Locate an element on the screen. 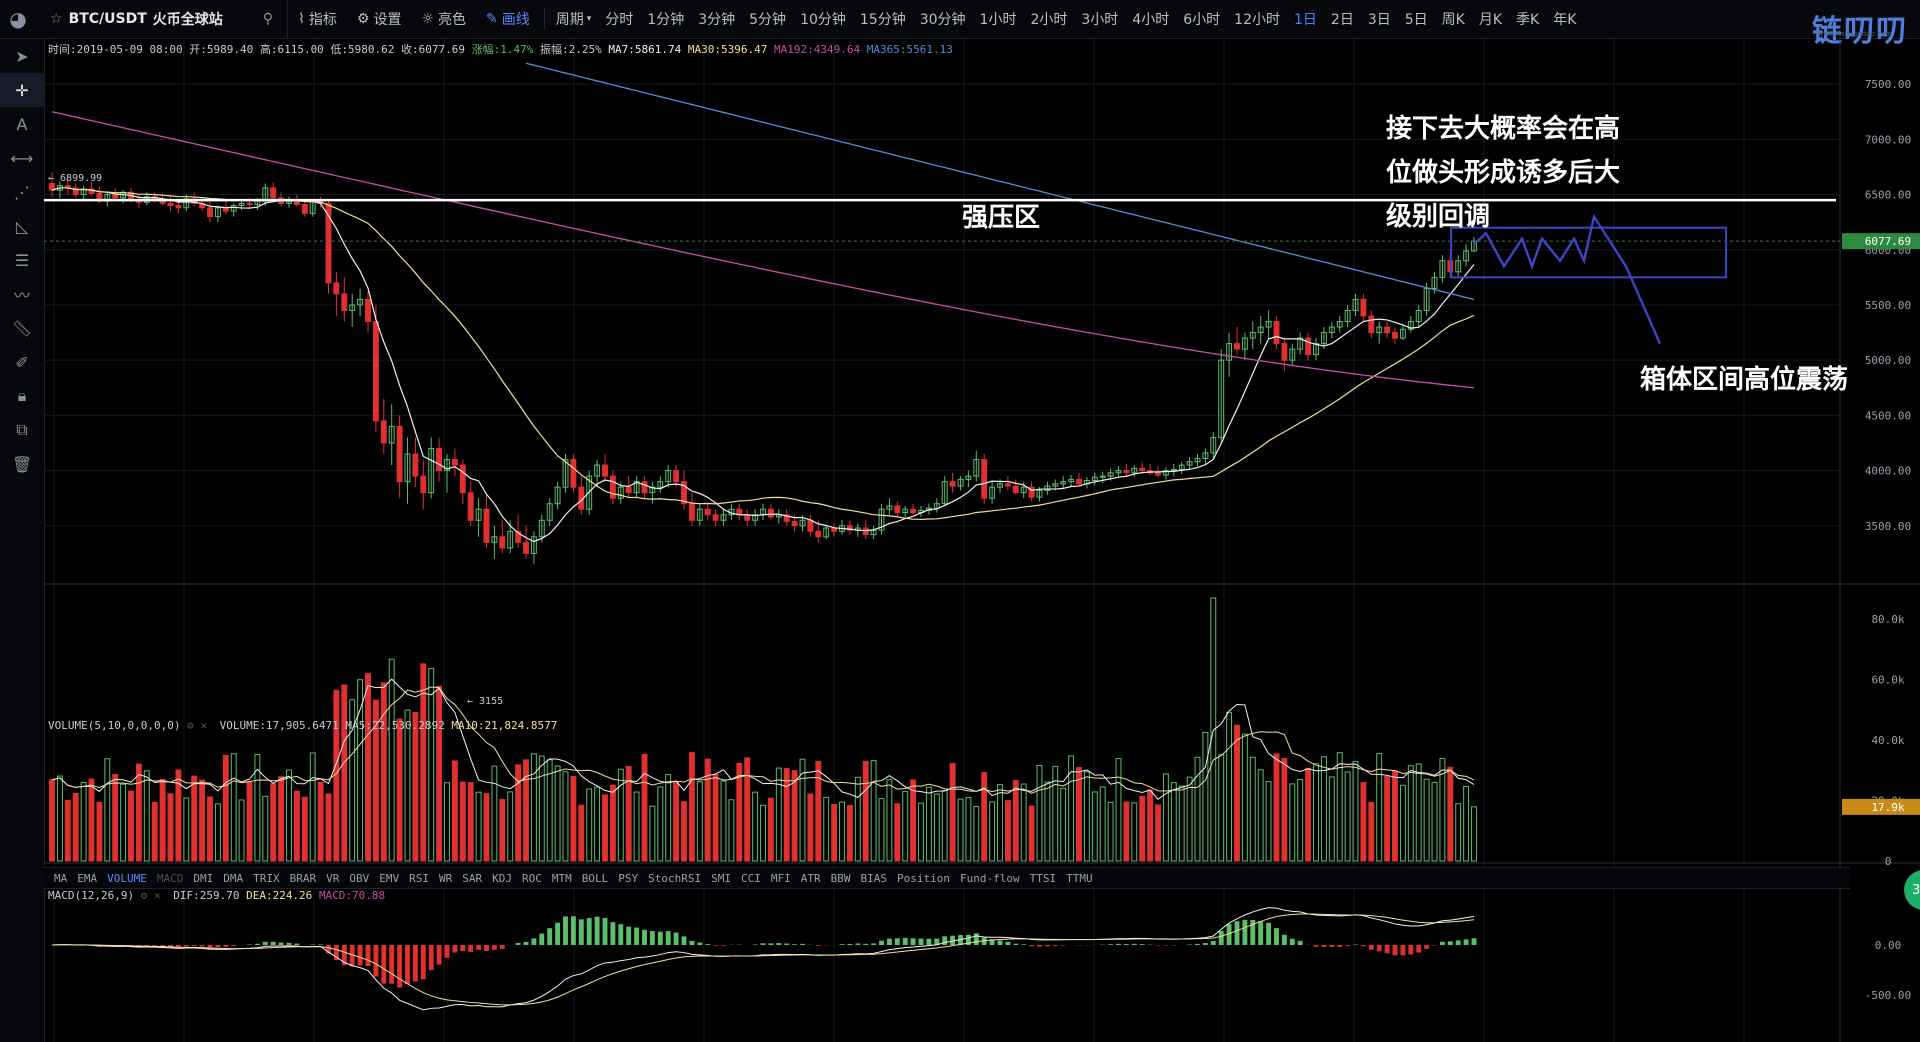  triangle-tool-icon: ◺ is located at coordinates (22, 226).